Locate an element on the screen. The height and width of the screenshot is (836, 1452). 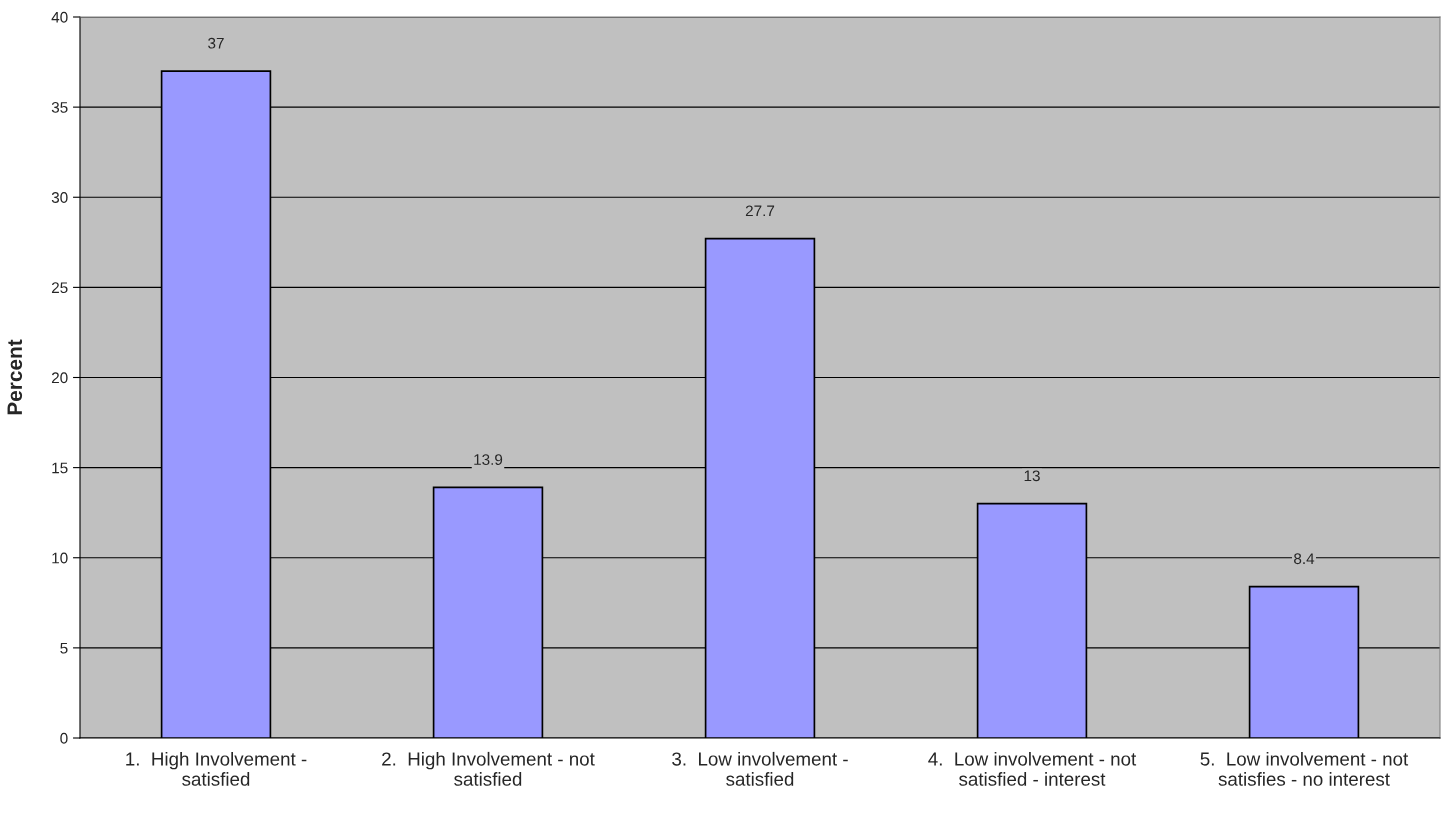
y-tick-label: 25 is located at coordinates (59, 288).